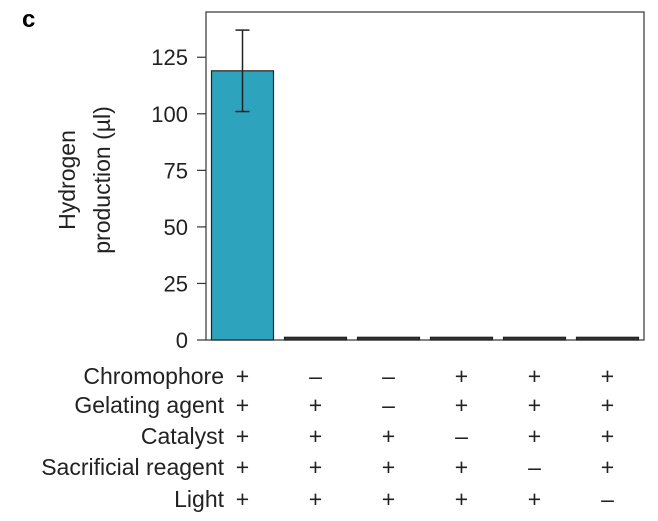 This screenshot has height=521, width=658. What do you see at coordinates (315, 376) in the screenshot?
I see `condition-mark-0-1: –` at bounding box center [315, 376].